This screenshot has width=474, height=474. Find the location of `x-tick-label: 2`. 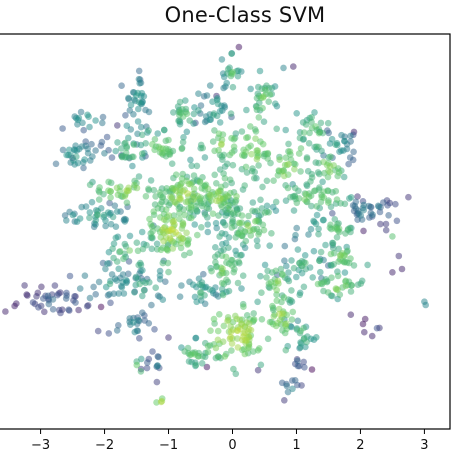

x-tick-label: 2 is located at coordinates (360, 445).